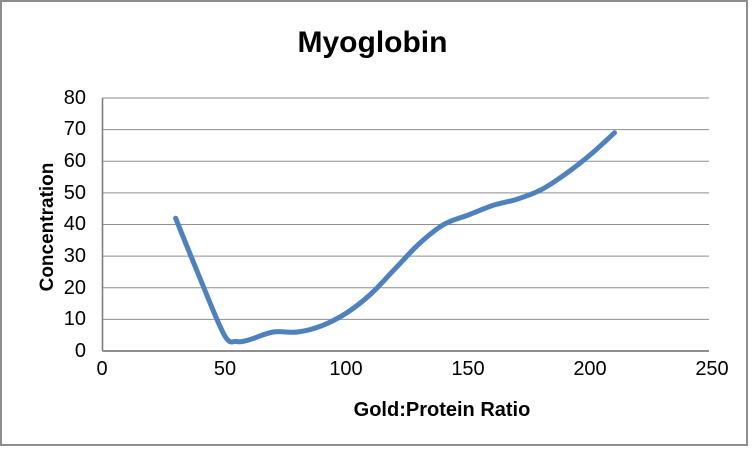 The width and height of the screenshot is (752, 453). What do you see at coordinates (74, 193) in the screenshot?
I see `y-tick-label: 50` at bounding box center [74, 193].